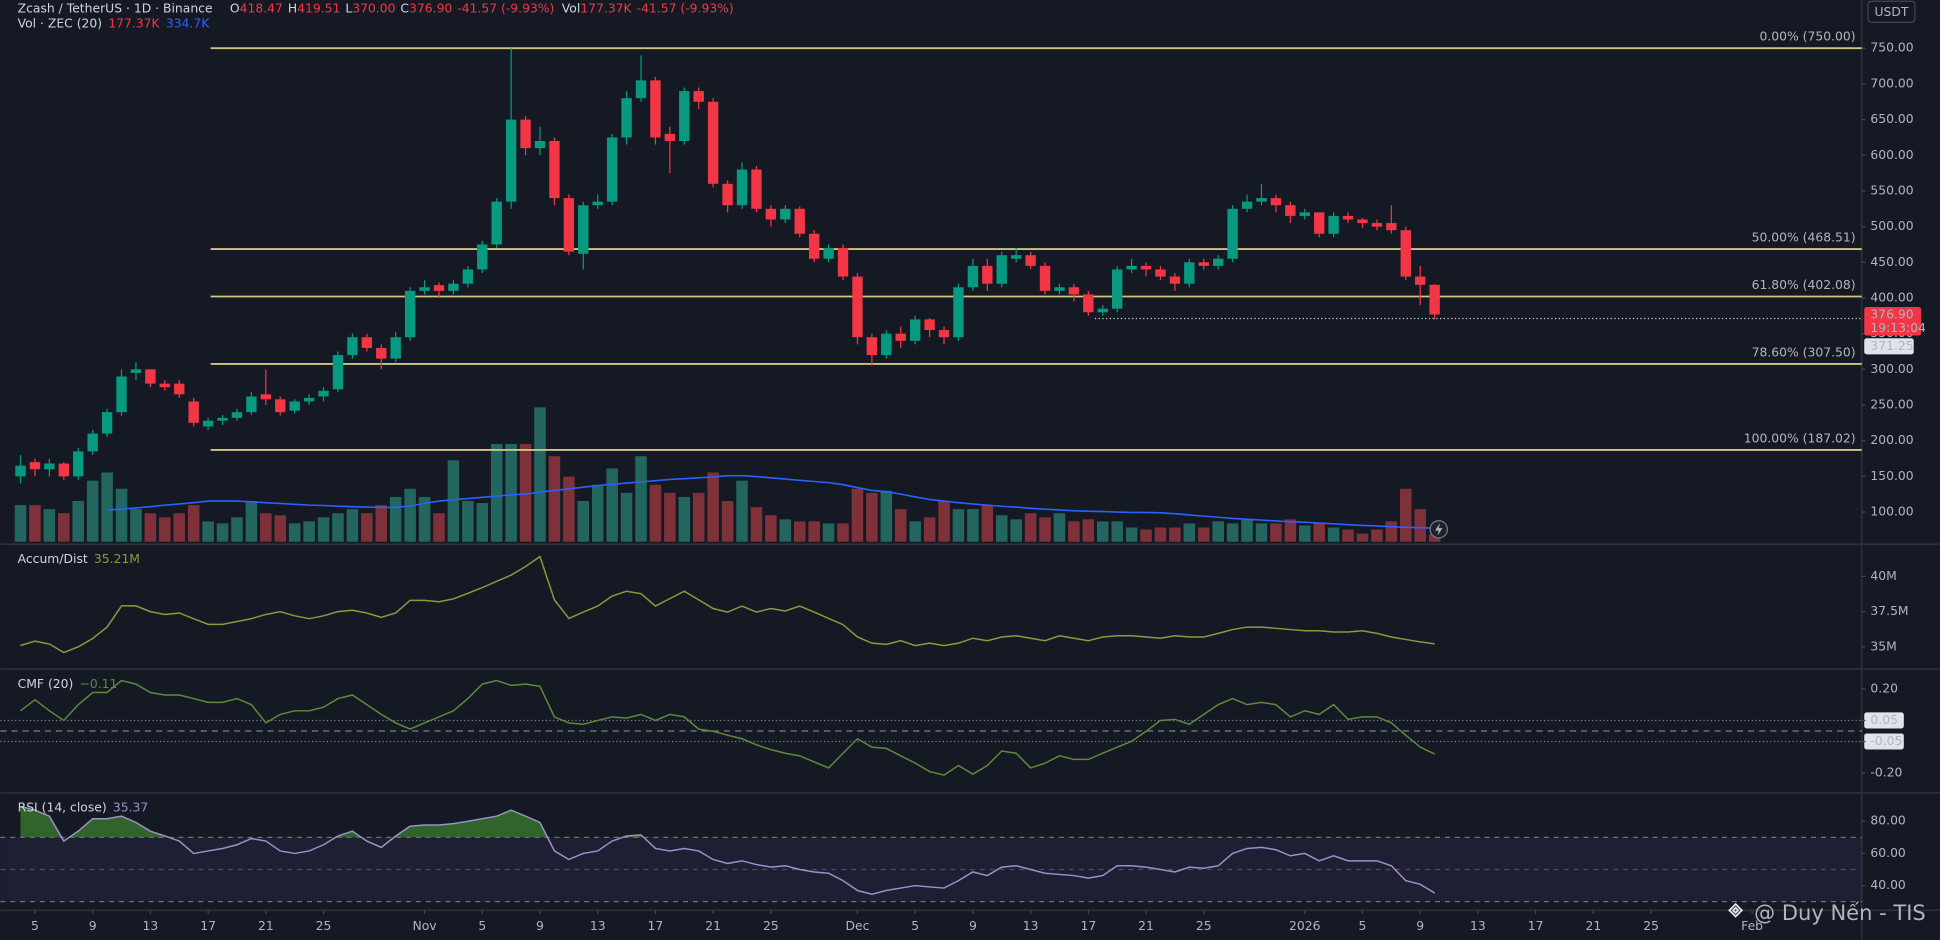 The image size is (1940, 940). I want to click on indicator-name: Accum/Dist, so click(53, 559).